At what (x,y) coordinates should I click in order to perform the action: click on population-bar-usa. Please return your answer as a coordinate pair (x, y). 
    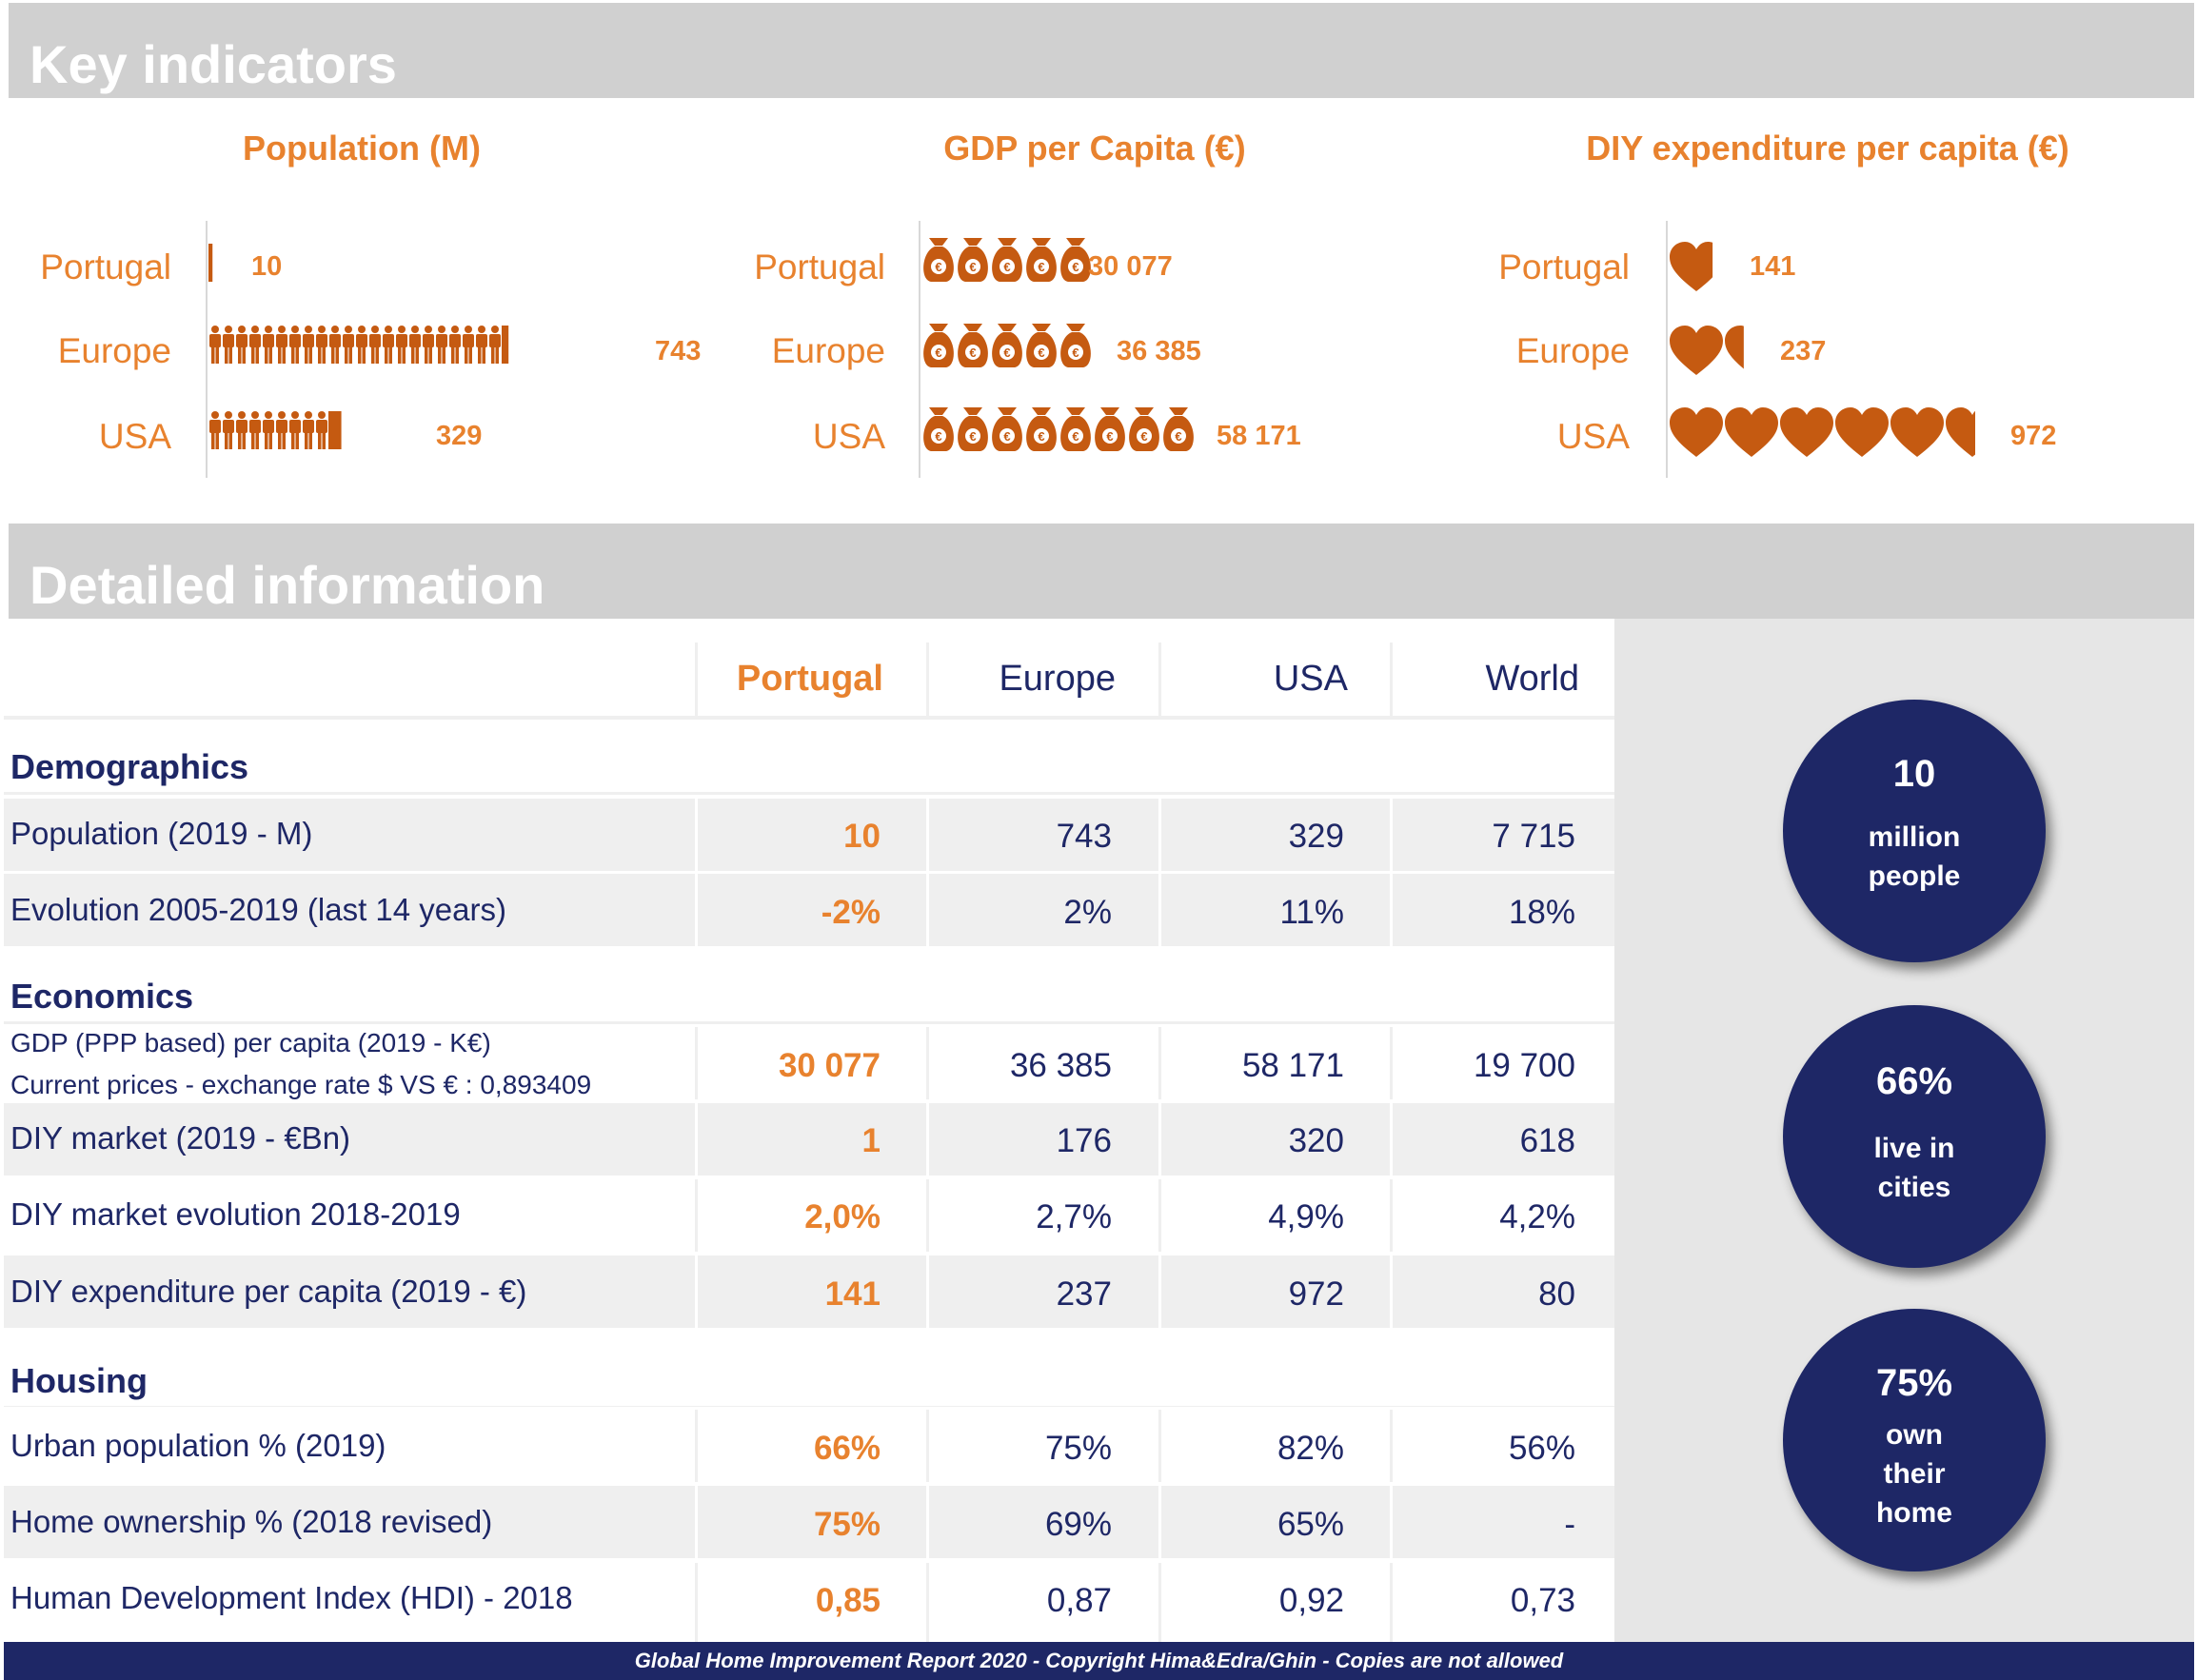
    Looking at the image, I should click on (277, 431).